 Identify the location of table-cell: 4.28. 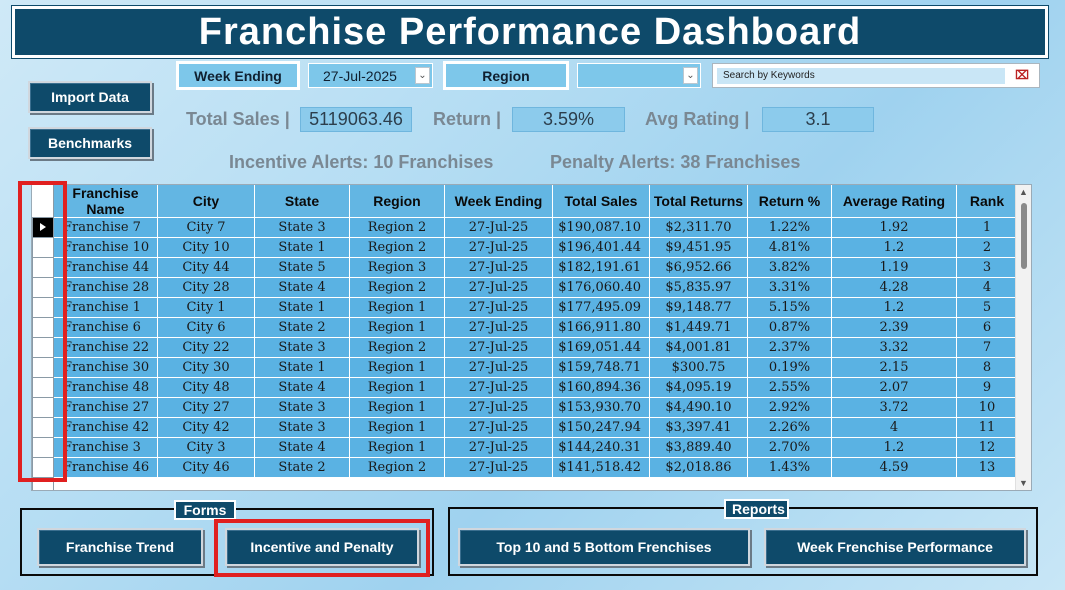
(894, 287).